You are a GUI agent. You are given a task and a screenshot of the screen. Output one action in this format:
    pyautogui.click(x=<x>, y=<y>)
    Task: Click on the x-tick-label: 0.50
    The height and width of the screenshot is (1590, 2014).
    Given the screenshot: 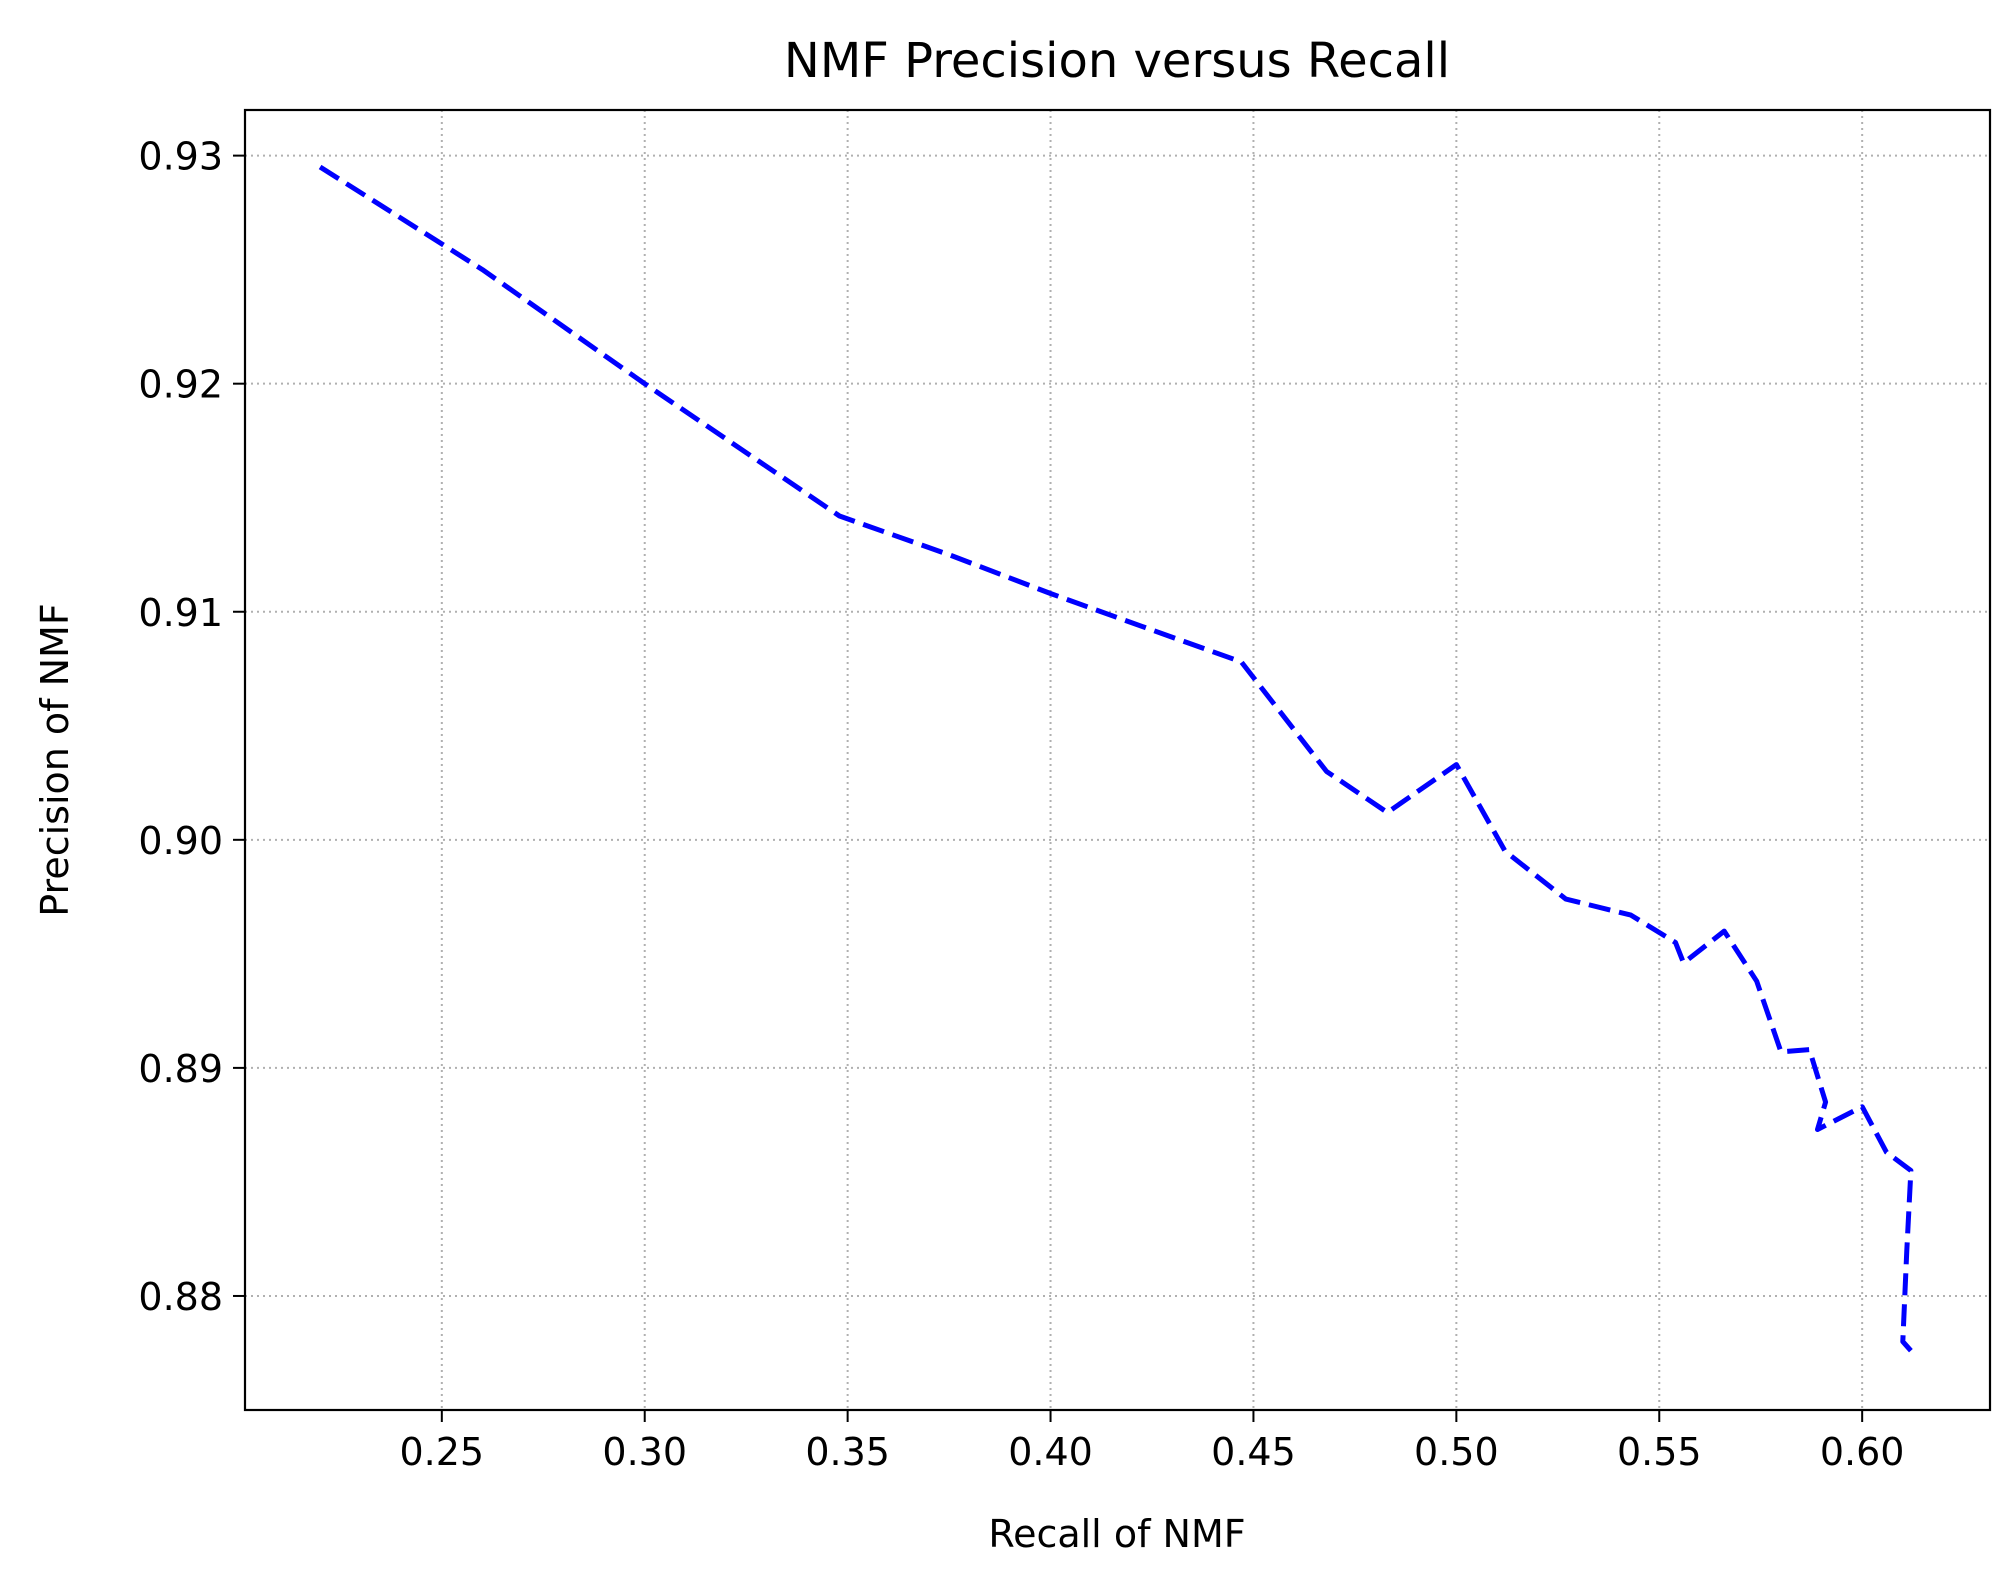 What is the action you would take?
    pyautogui.click(x=1456, y=1452)
    